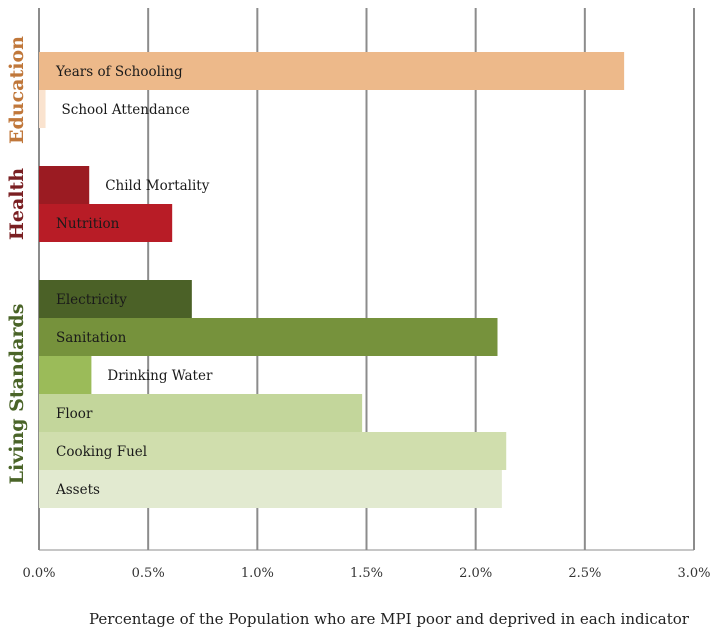 The height and width of the screenshot is (631, 712). Describe the element at coordinates (257, 573) in the screenshot. I see `x-tick-label: 1.0%` at that location.